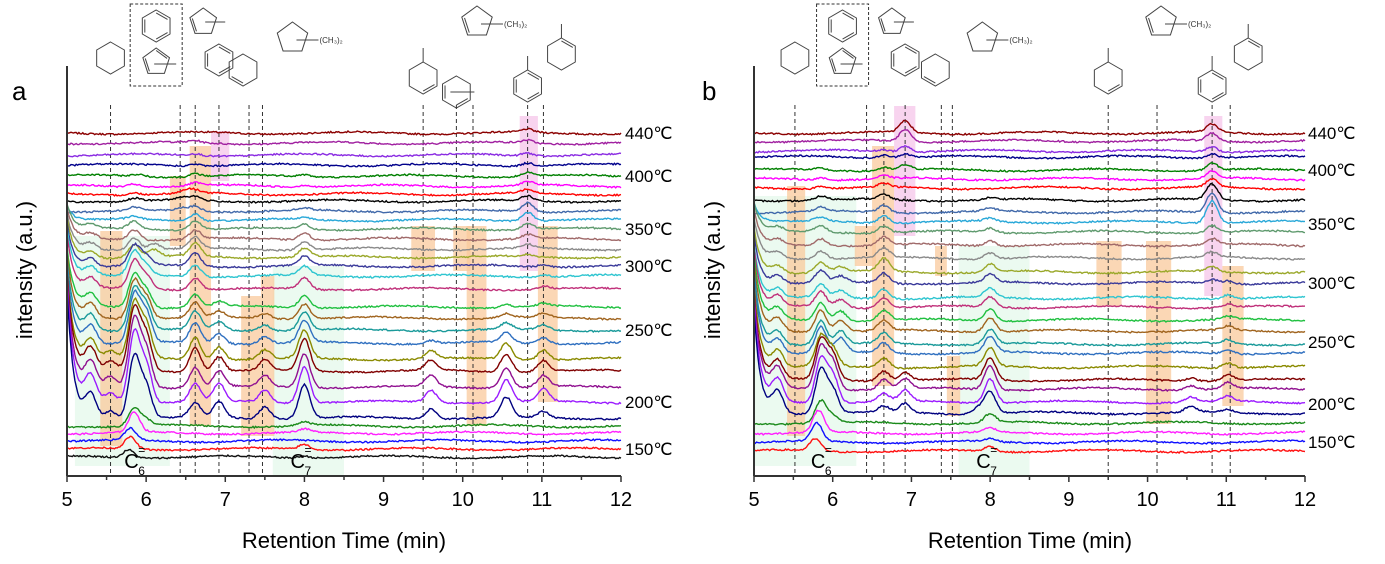 This screenshot has height=564, width=1385. What do you see at coordinates (1147, 500) in the screenshot?
I see `x-tick-label: 10` at bounding box center [1147, 500].